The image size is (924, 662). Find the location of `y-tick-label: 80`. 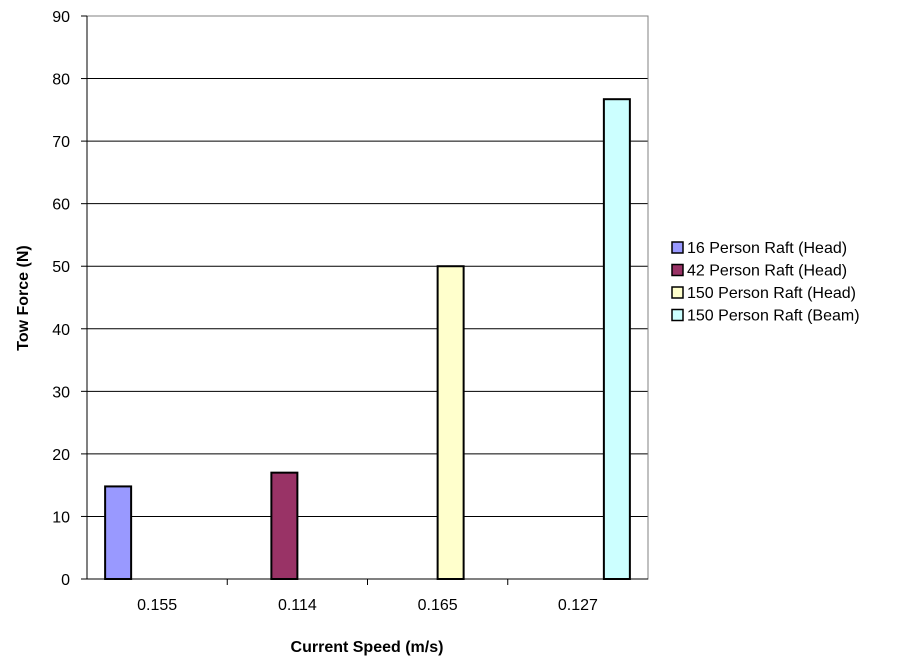

y-tick-label: 80 is located at coordinates (61, 80).